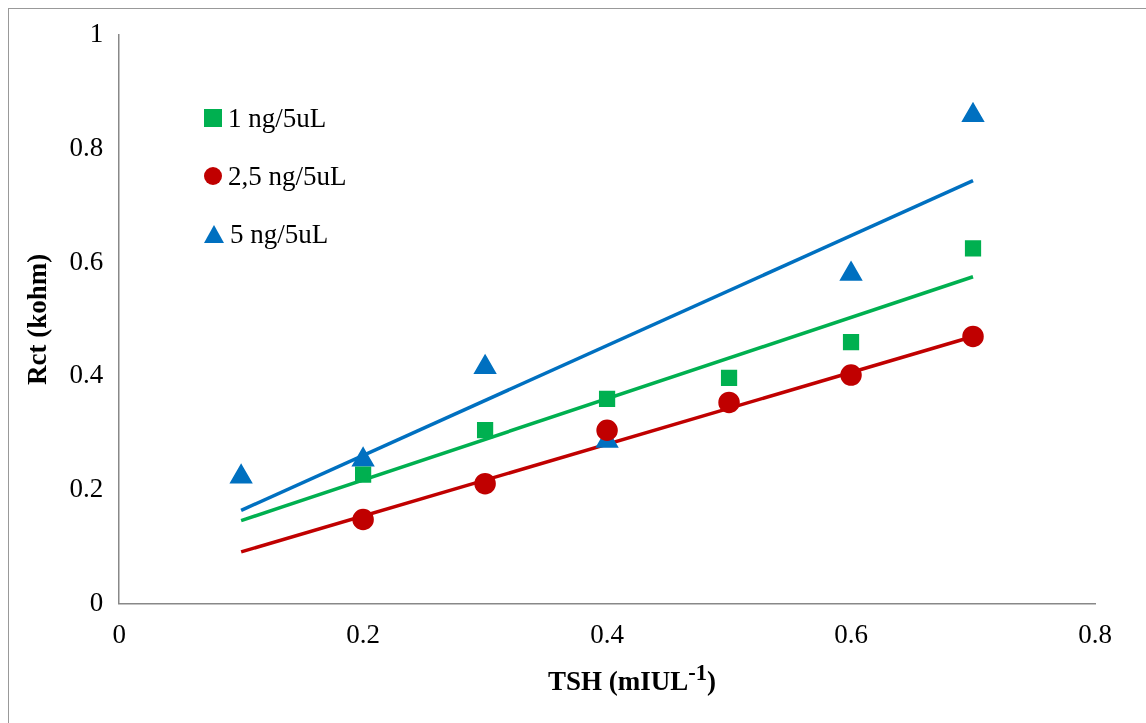 The height and width of the screenshot is (723, 1146). I want to click on y-tick-label: 0.4, so click(86, 374).